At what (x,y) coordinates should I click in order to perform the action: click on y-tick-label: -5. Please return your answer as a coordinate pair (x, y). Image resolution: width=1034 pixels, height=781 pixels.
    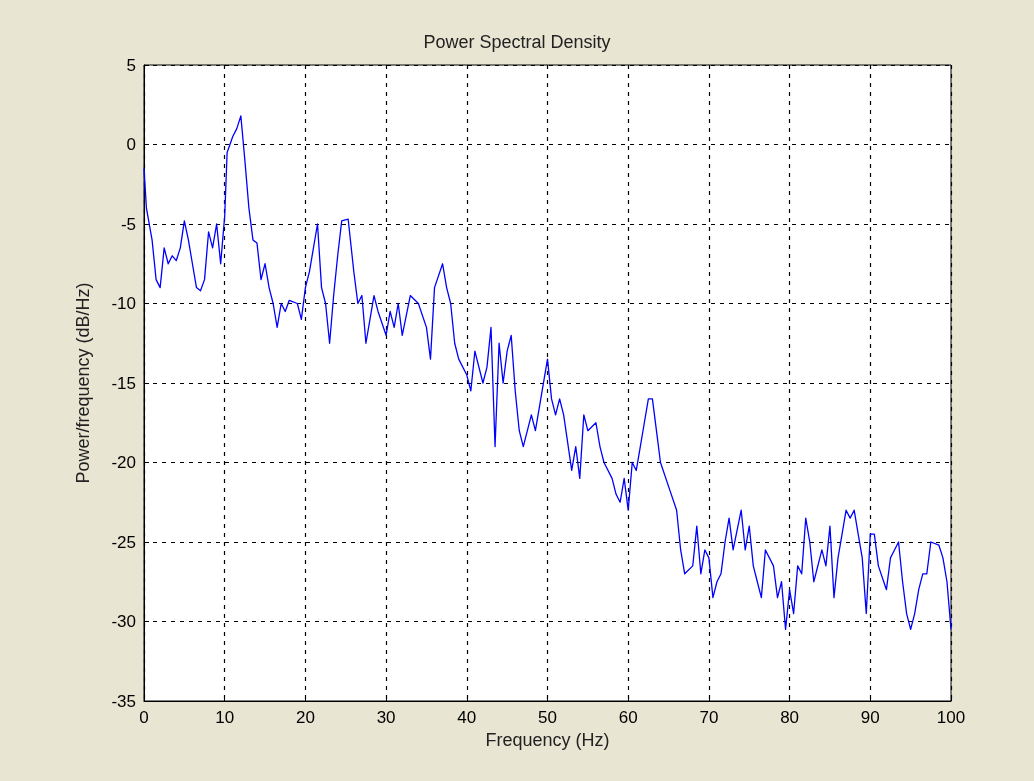
    Looking at the image, I should click on (128, 224).